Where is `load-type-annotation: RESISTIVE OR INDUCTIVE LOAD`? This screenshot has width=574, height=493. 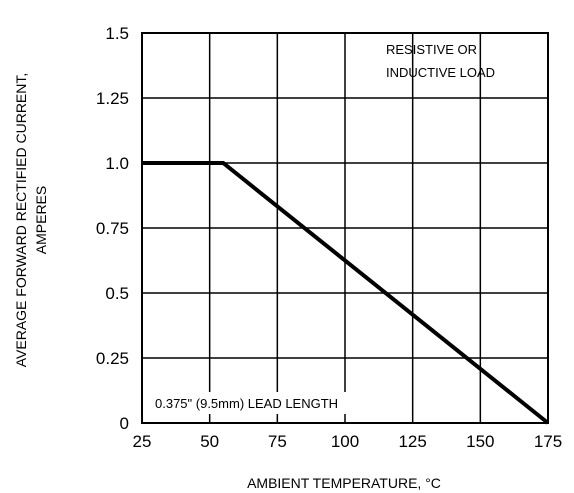
load-type-annotation: RESISTIVE OR INDUCTIVE LOAD is located at coordinates (440, 61).